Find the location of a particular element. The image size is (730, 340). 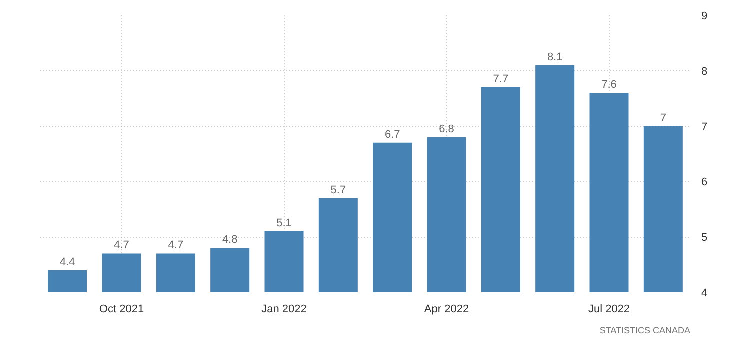

y-tick-label: 4 is located at coordinates (705, 294).